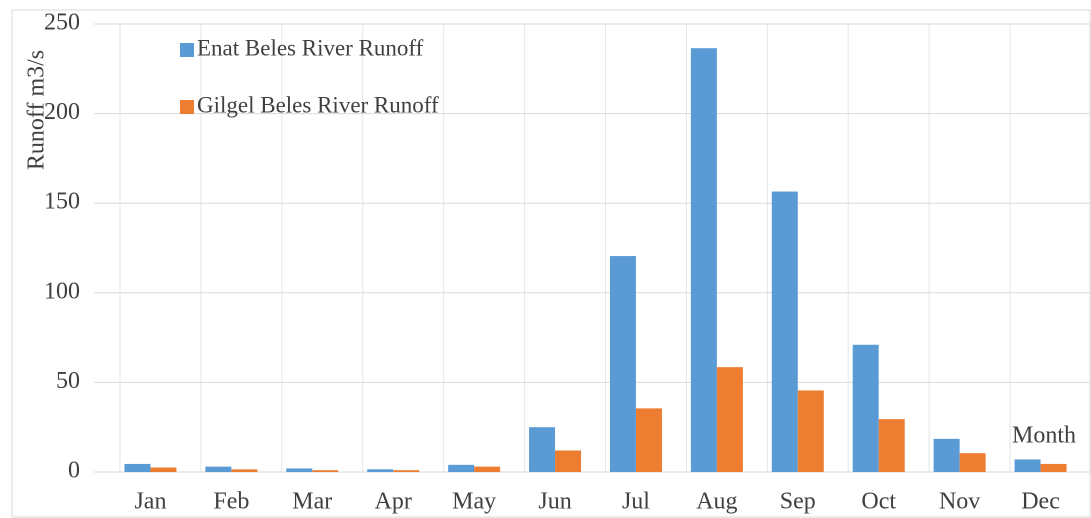 Image resolution: width=1091 pixels, height=518 pixels. Describe the element at coordinates (393, 502) in the screenshot. I see `x-tick-label: Apr` at that location.